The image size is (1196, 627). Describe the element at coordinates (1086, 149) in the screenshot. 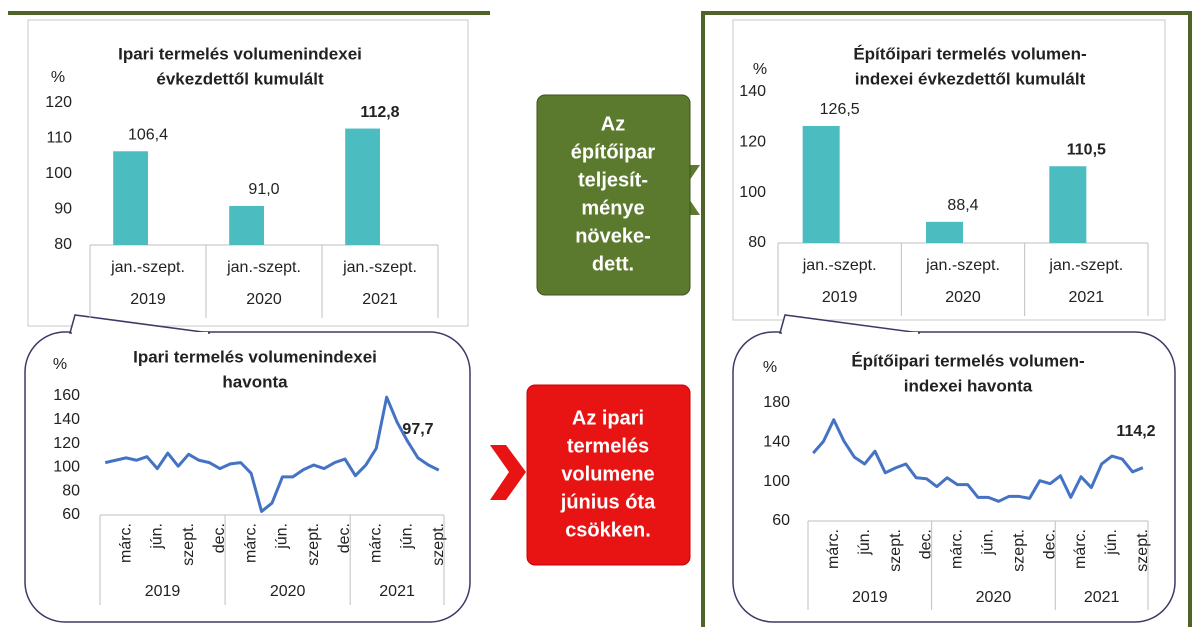

I see `value-label: 110,5` at that location.